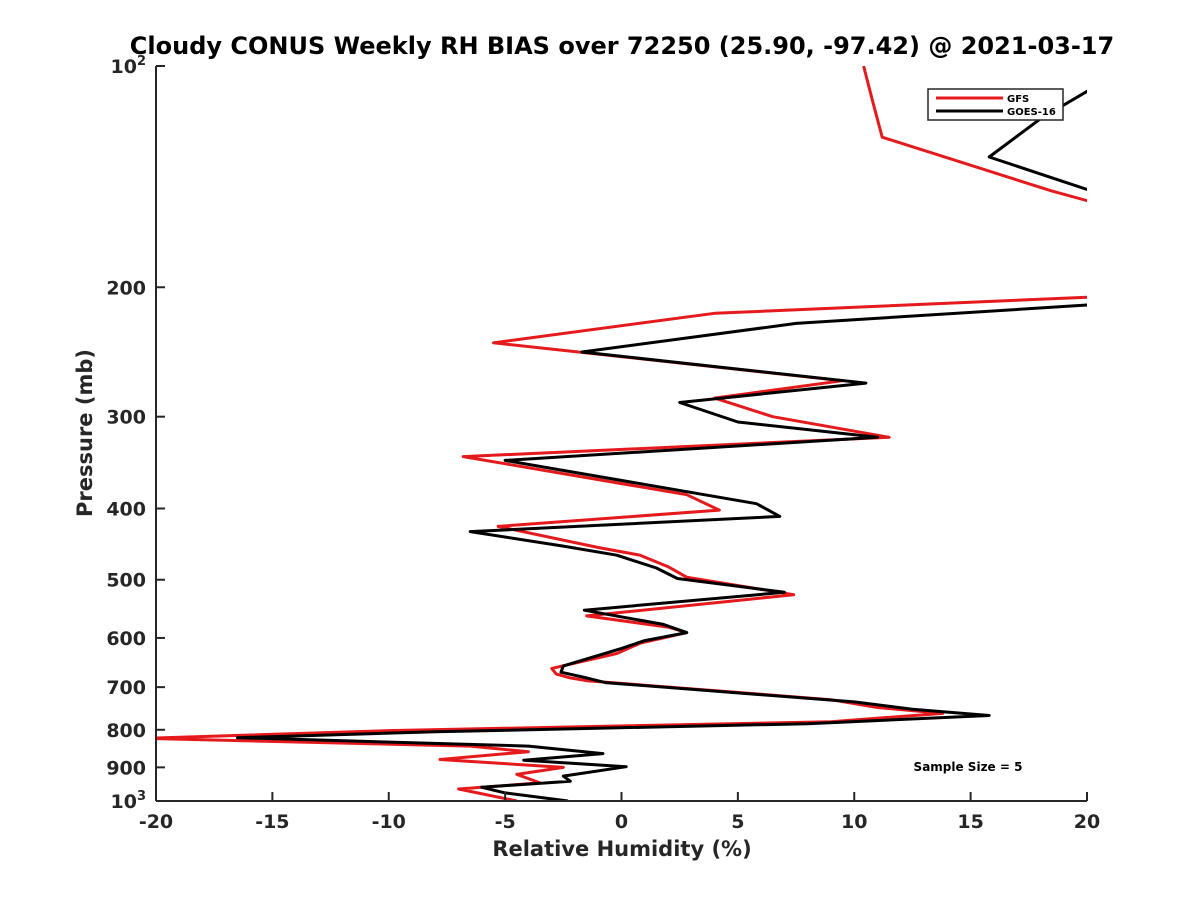 Image resolution: width=1200 pixels, height=900 pixels. Describe the element at coordinates (854, 822) in the screenshot. I see `x-tick-label: 10` at that location.